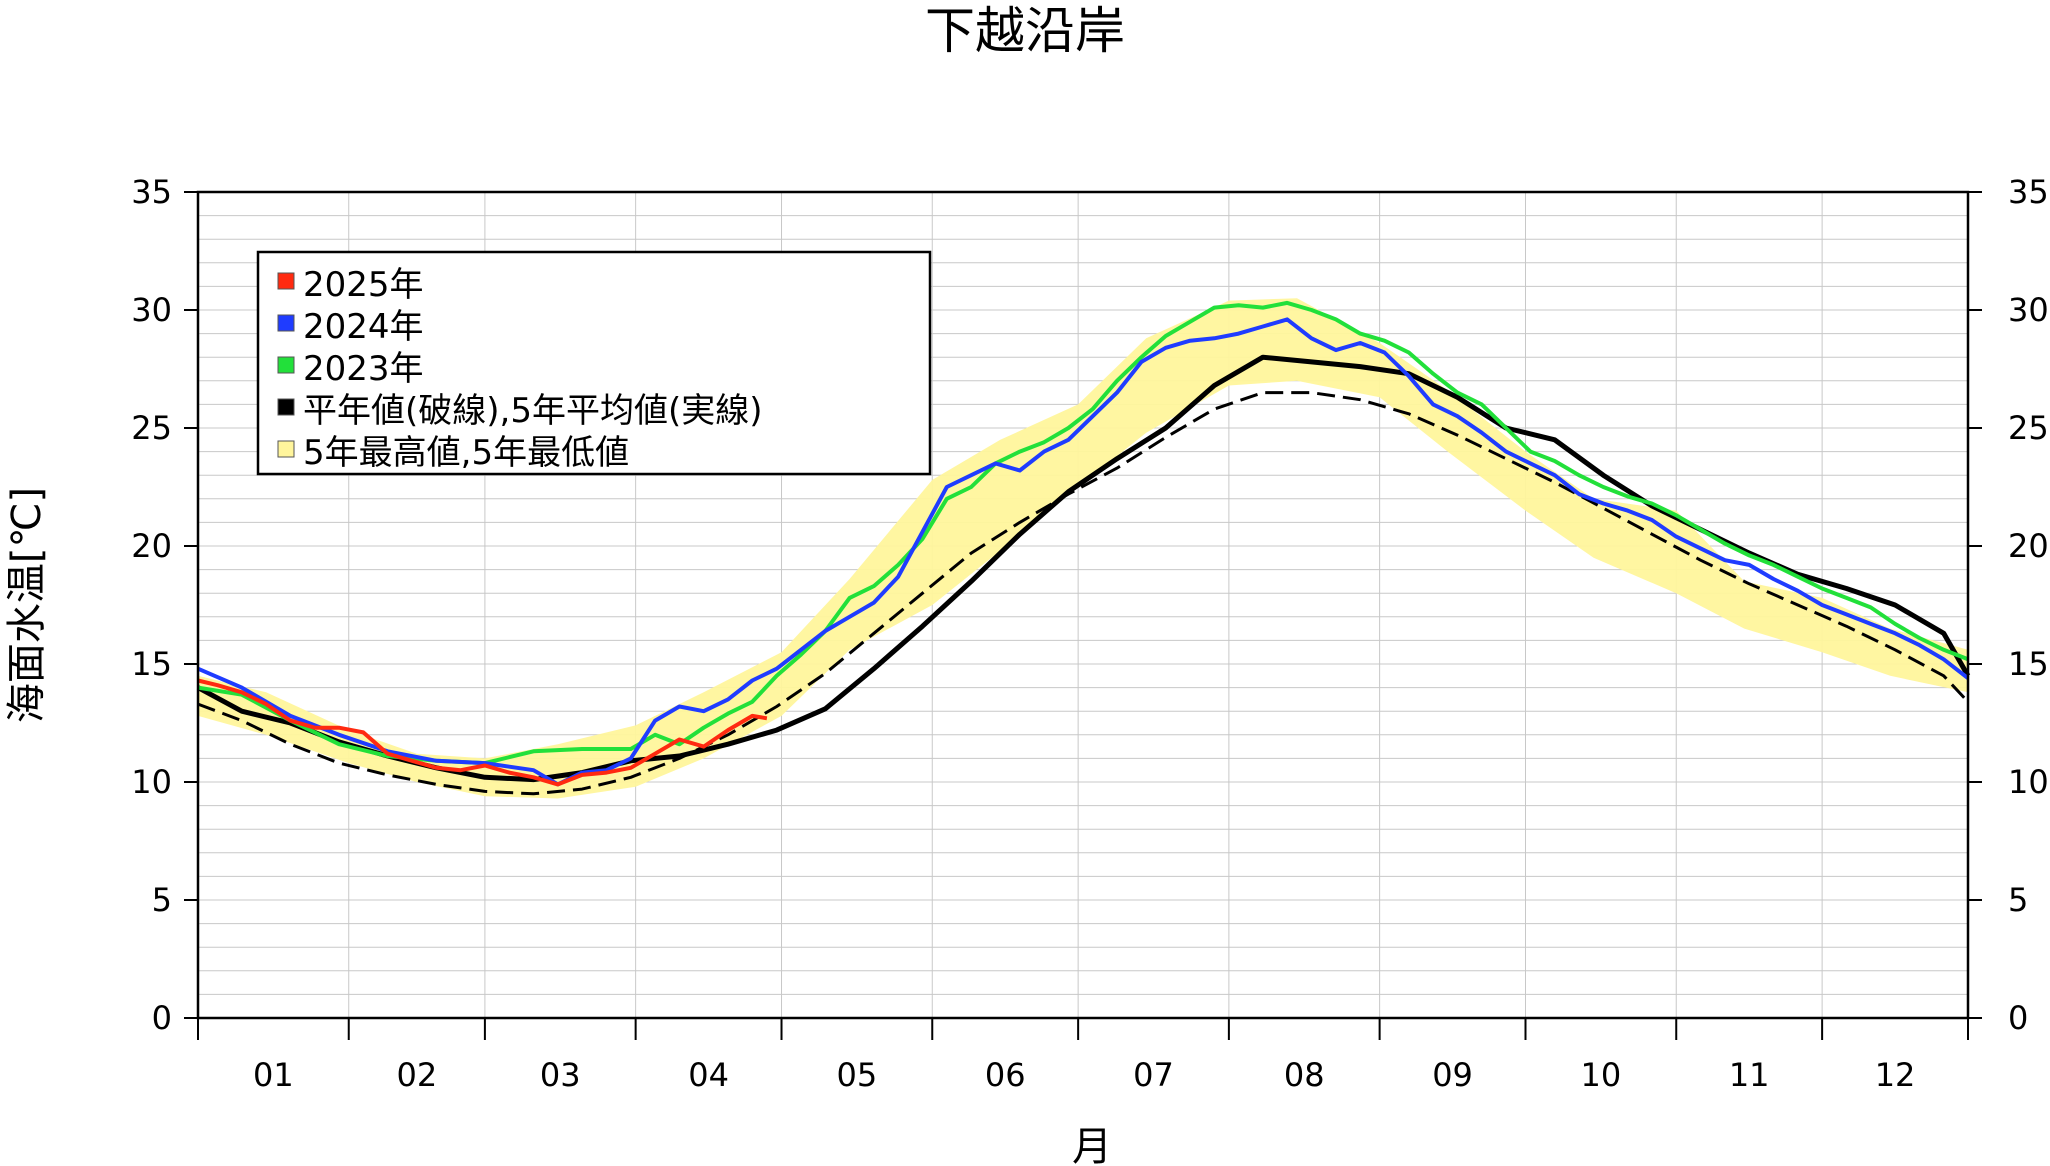 This screenshot has width=2050, height=1166. Describe the element at coordinates (2018, 1018) in the screenshot. I see `y-tick-label-right: 0` at that location.